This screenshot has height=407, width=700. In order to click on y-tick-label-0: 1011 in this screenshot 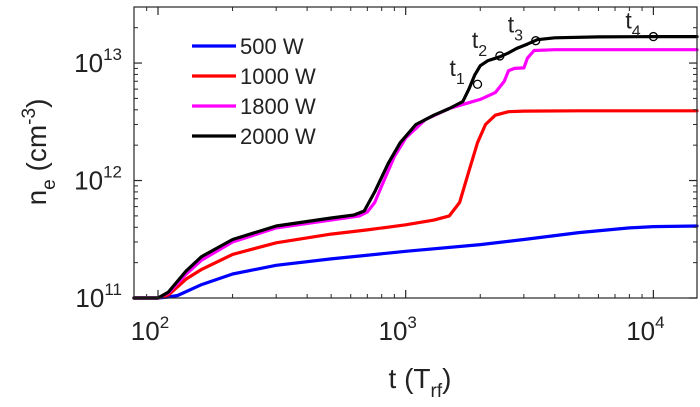, I will do `click(98, 296)`.